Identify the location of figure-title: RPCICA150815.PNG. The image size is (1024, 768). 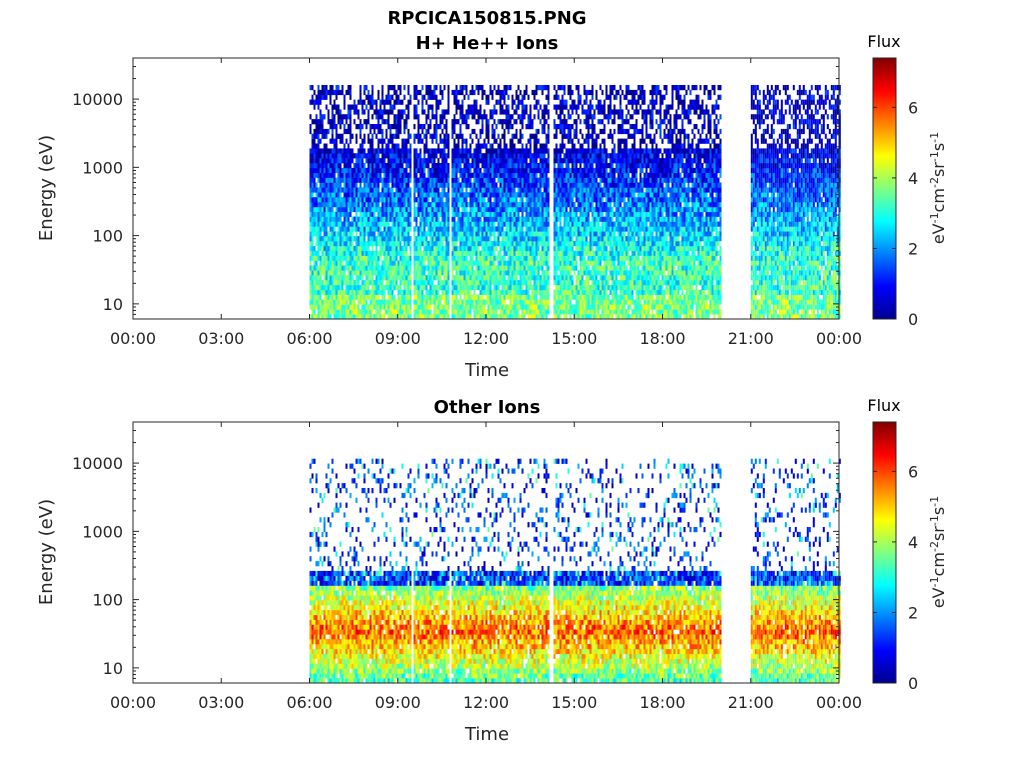
(486, 18).